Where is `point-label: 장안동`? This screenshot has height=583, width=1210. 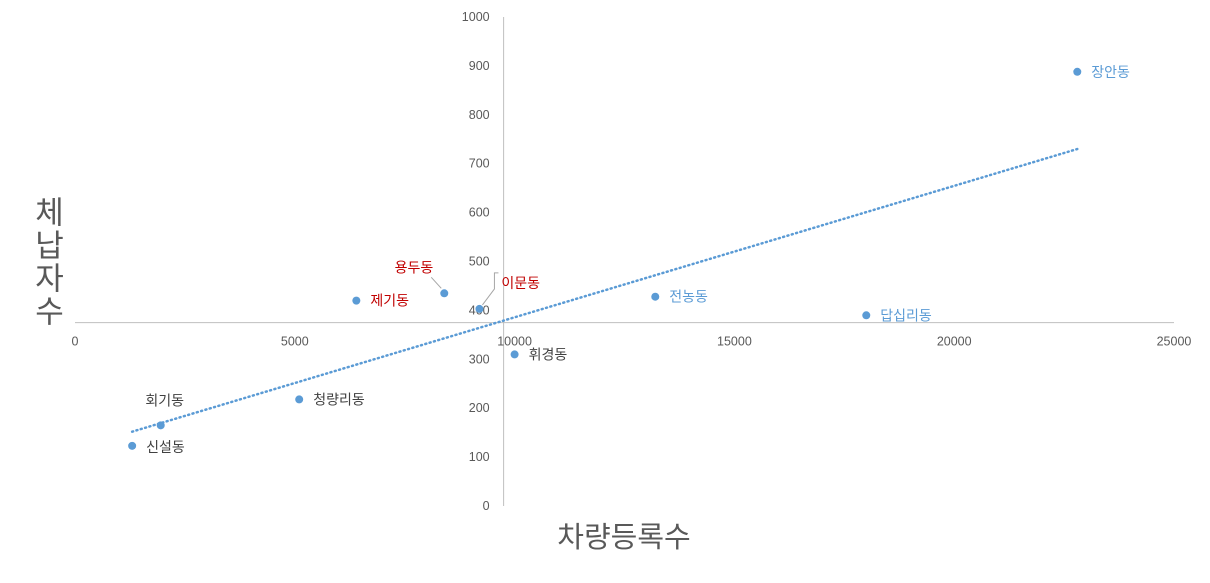 point-label: 장안동 is located at coordinates (1110, 73).